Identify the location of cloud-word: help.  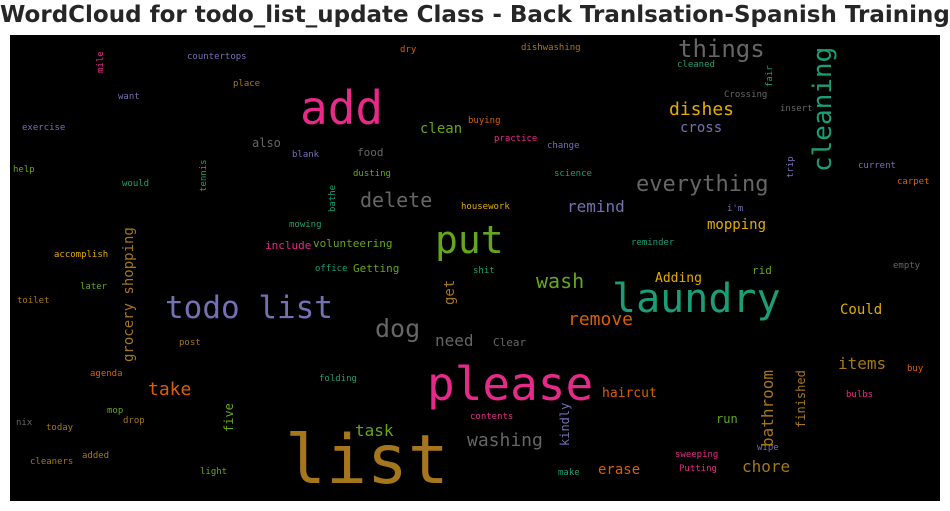
(24, 170).